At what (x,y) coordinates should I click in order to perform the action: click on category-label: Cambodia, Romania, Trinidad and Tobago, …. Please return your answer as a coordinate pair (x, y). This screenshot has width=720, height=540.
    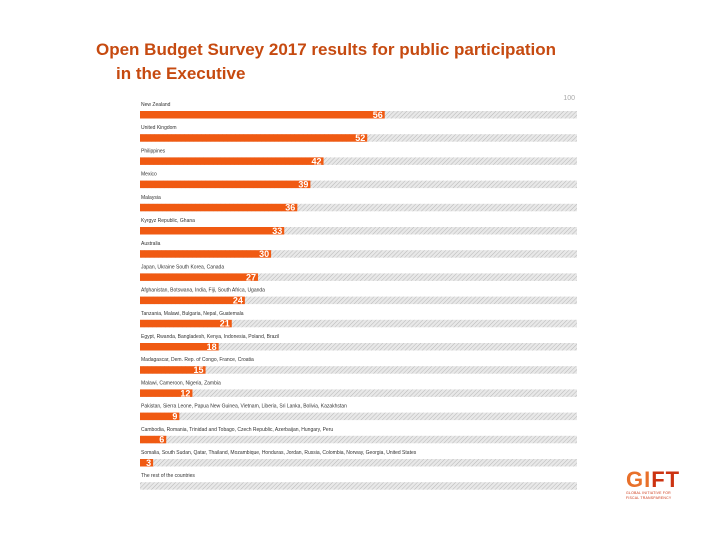
    Looking at the image, I should click on (237, 430).